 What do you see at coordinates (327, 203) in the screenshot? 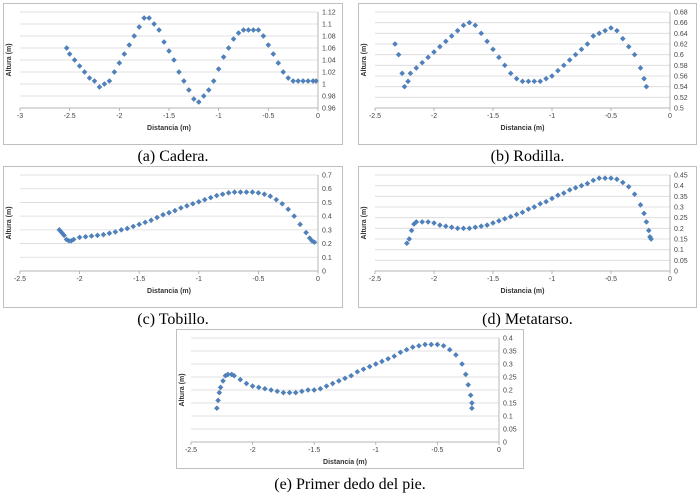
I see `y-tick-label-c-5: 0.5` at bounding box center [327, 203].